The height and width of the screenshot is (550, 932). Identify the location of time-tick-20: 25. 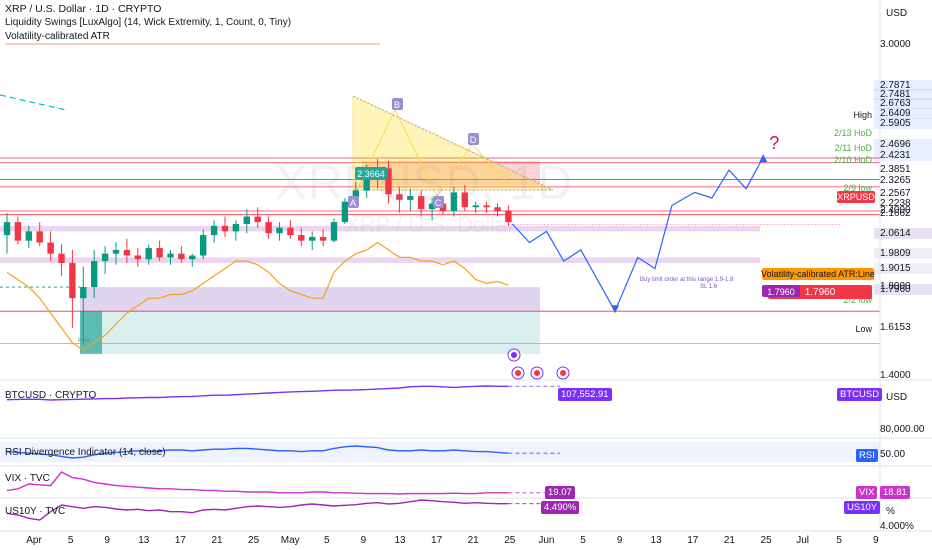
(766, 540).